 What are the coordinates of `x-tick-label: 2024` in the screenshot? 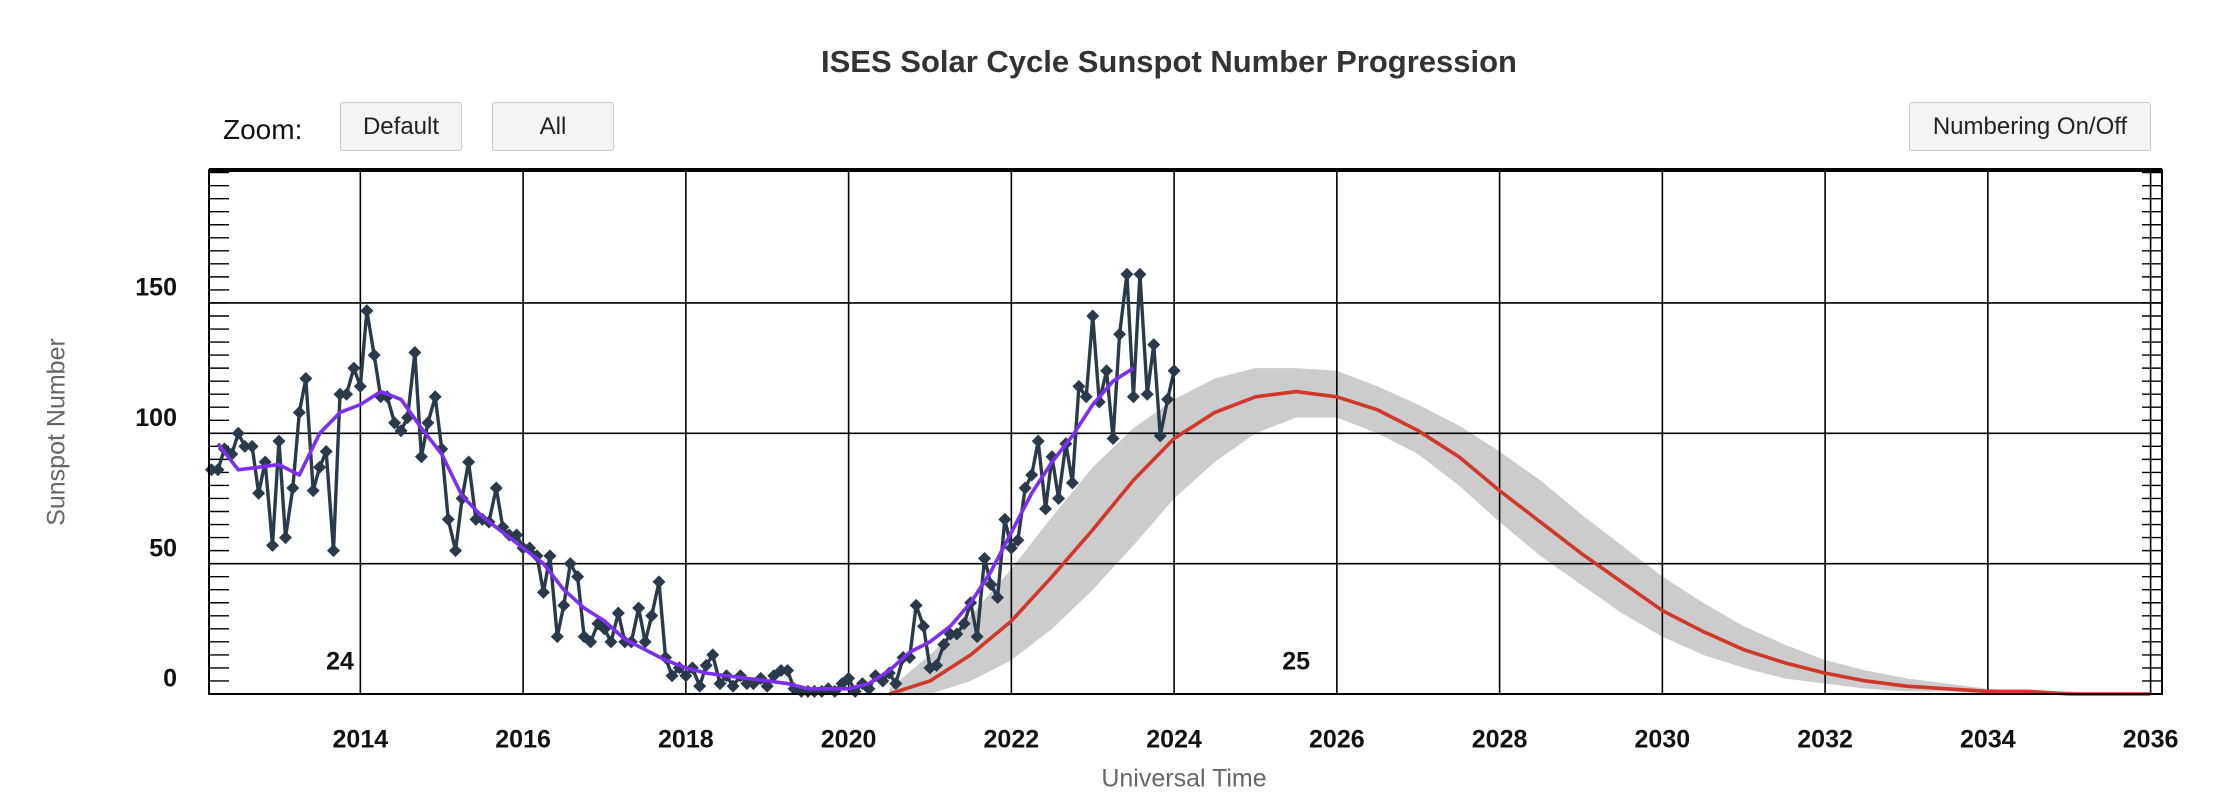 It's located at (1174, 740).